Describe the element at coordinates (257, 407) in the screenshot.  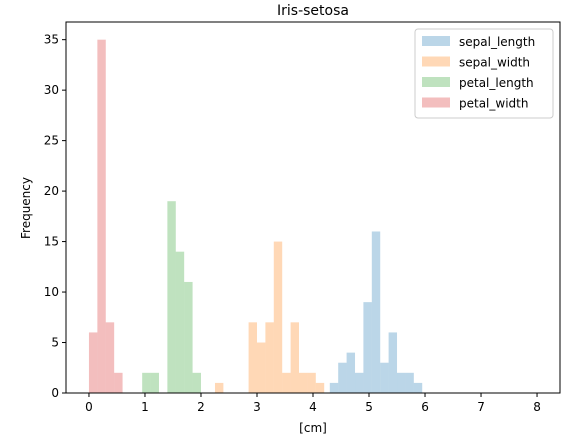
I see `x-tick-label: 3` at that location.